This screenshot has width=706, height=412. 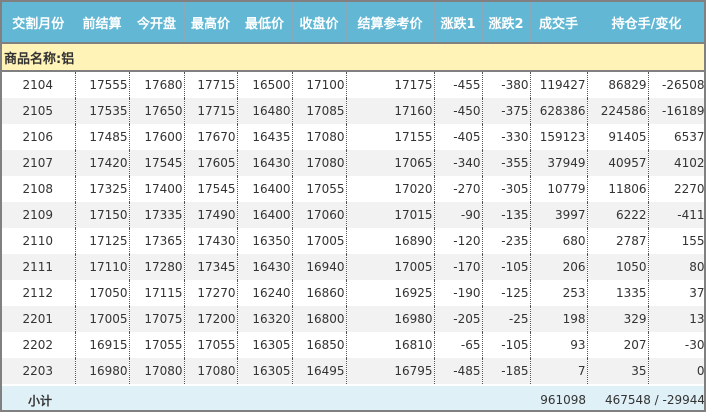 I want to click on column-header: 今开盘, so click(x=157, y=23).